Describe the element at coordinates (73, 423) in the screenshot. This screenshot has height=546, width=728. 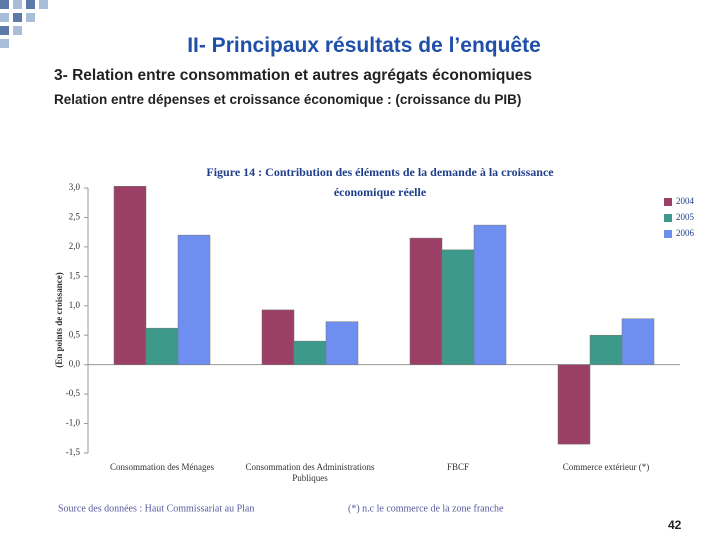
I see `y-tick-label: -1,0` at that location.